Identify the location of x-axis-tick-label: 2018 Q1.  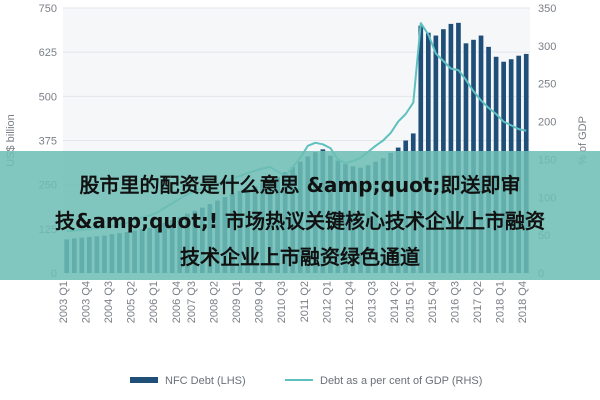
(501, 302).